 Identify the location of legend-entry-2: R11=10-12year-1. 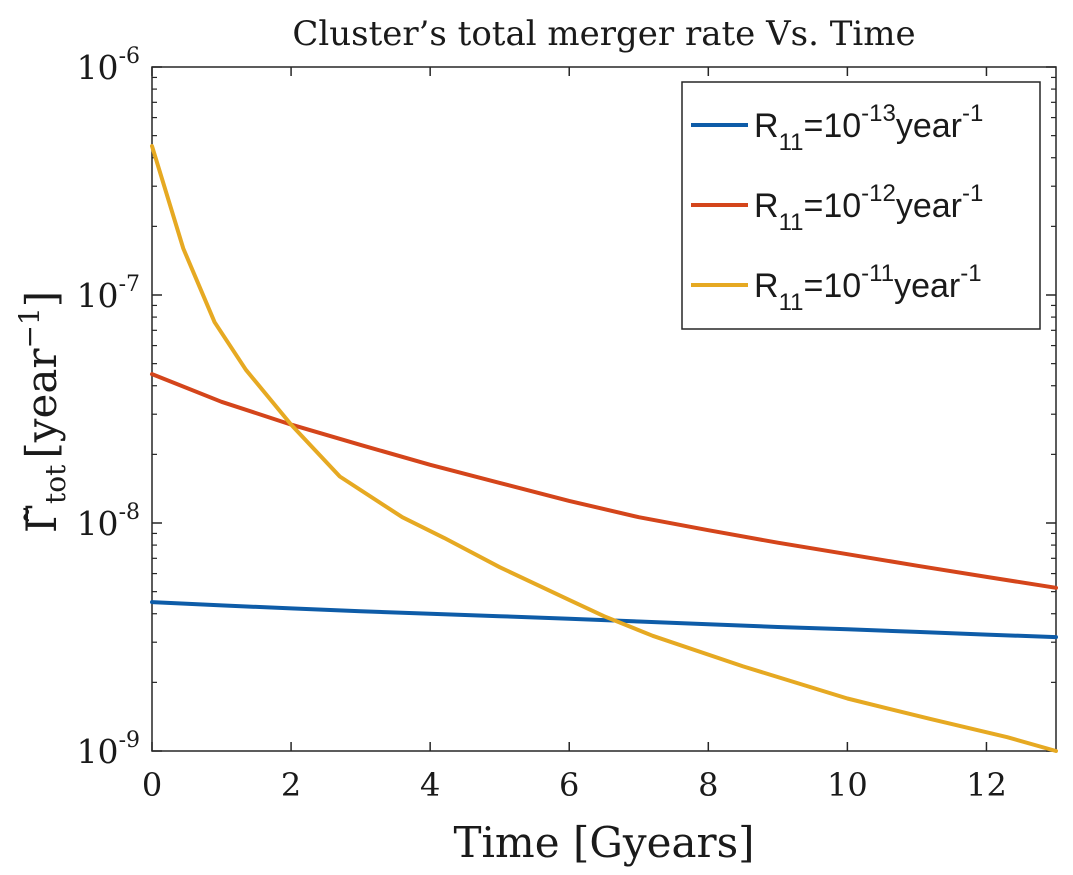
(868, 208).